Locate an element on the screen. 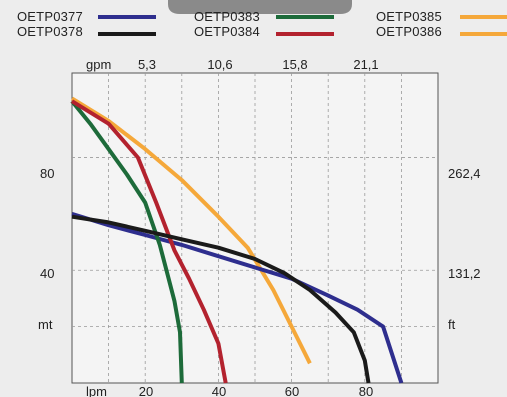 The width and height of the screenshot is (507, 397). x-tick-label: 80 is located at coordinates (366, 390).